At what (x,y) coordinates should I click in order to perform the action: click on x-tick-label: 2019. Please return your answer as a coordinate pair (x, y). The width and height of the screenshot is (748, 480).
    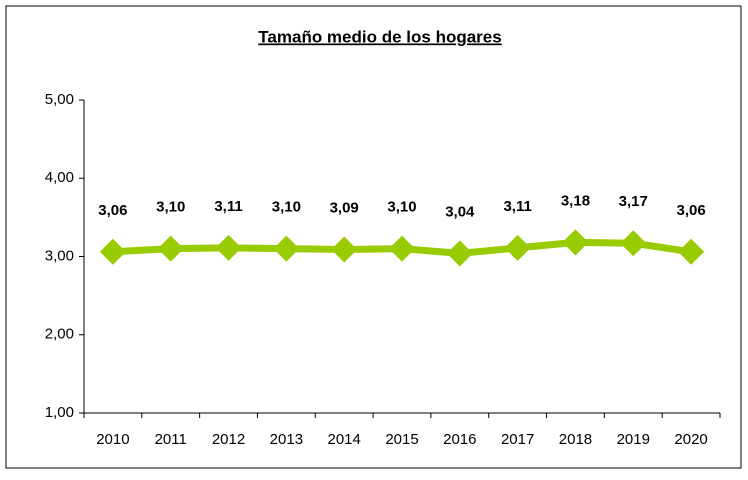
    Looking at the image, I should click on (633, 439).